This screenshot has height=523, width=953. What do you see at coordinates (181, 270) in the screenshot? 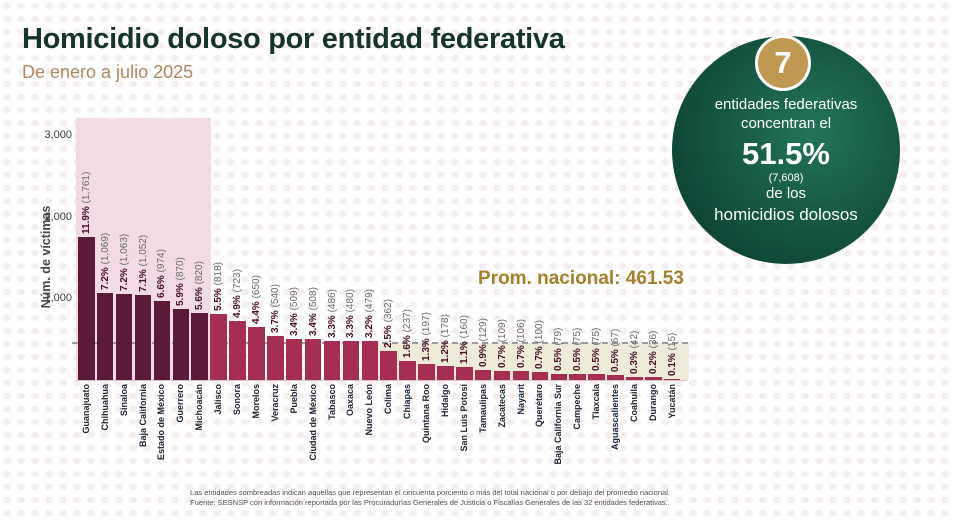
I see `bar-count: (870)` at bounding box center [181, 270].